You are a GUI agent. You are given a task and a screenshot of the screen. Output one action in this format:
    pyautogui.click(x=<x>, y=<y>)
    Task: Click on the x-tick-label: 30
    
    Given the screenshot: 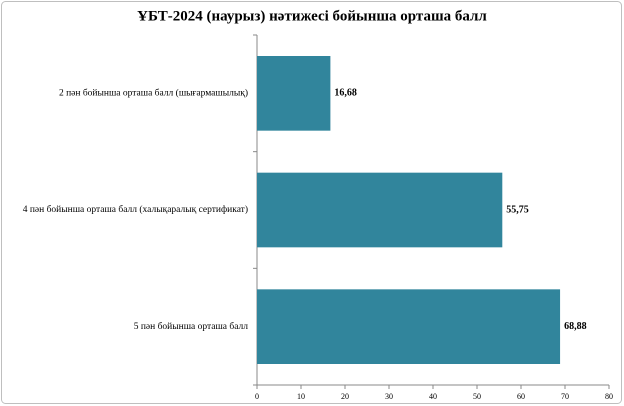 What is the action you would take?
    pyautogui.click(x=389, y=396)
    